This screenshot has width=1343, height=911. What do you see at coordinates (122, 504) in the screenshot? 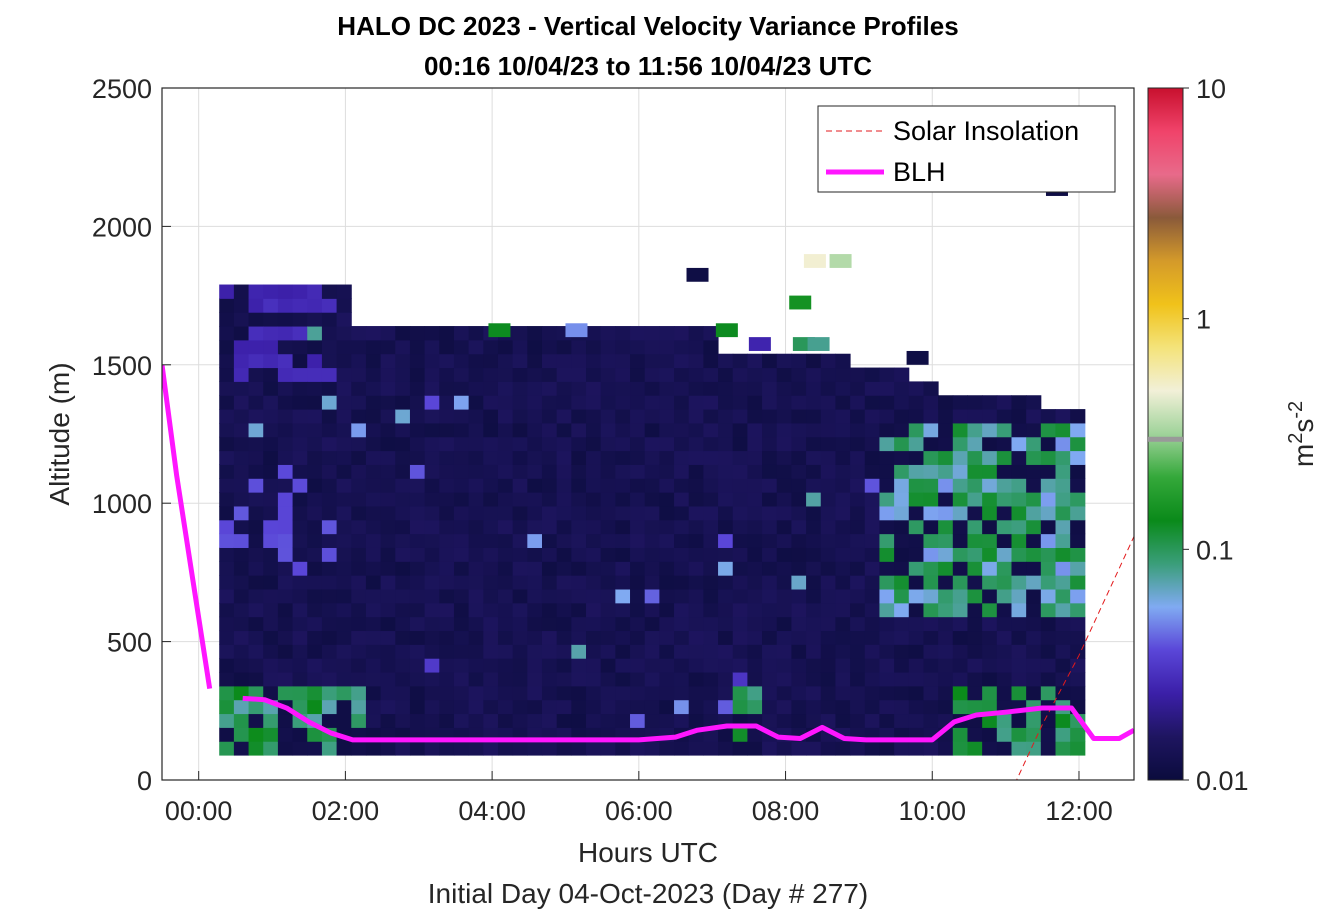
I see `y-tick-label: 1000` at bounding box center [122, 504].